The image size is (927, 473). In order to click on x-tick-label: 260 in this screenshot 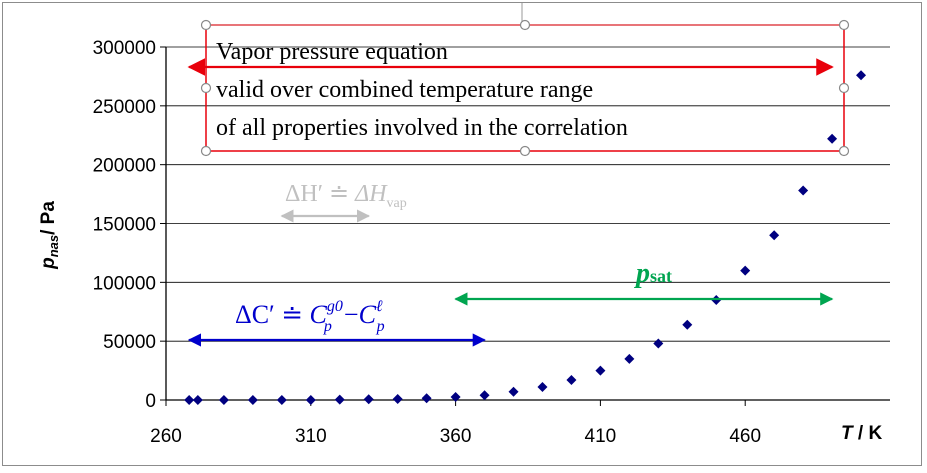, I will do `click(166, 436)`.